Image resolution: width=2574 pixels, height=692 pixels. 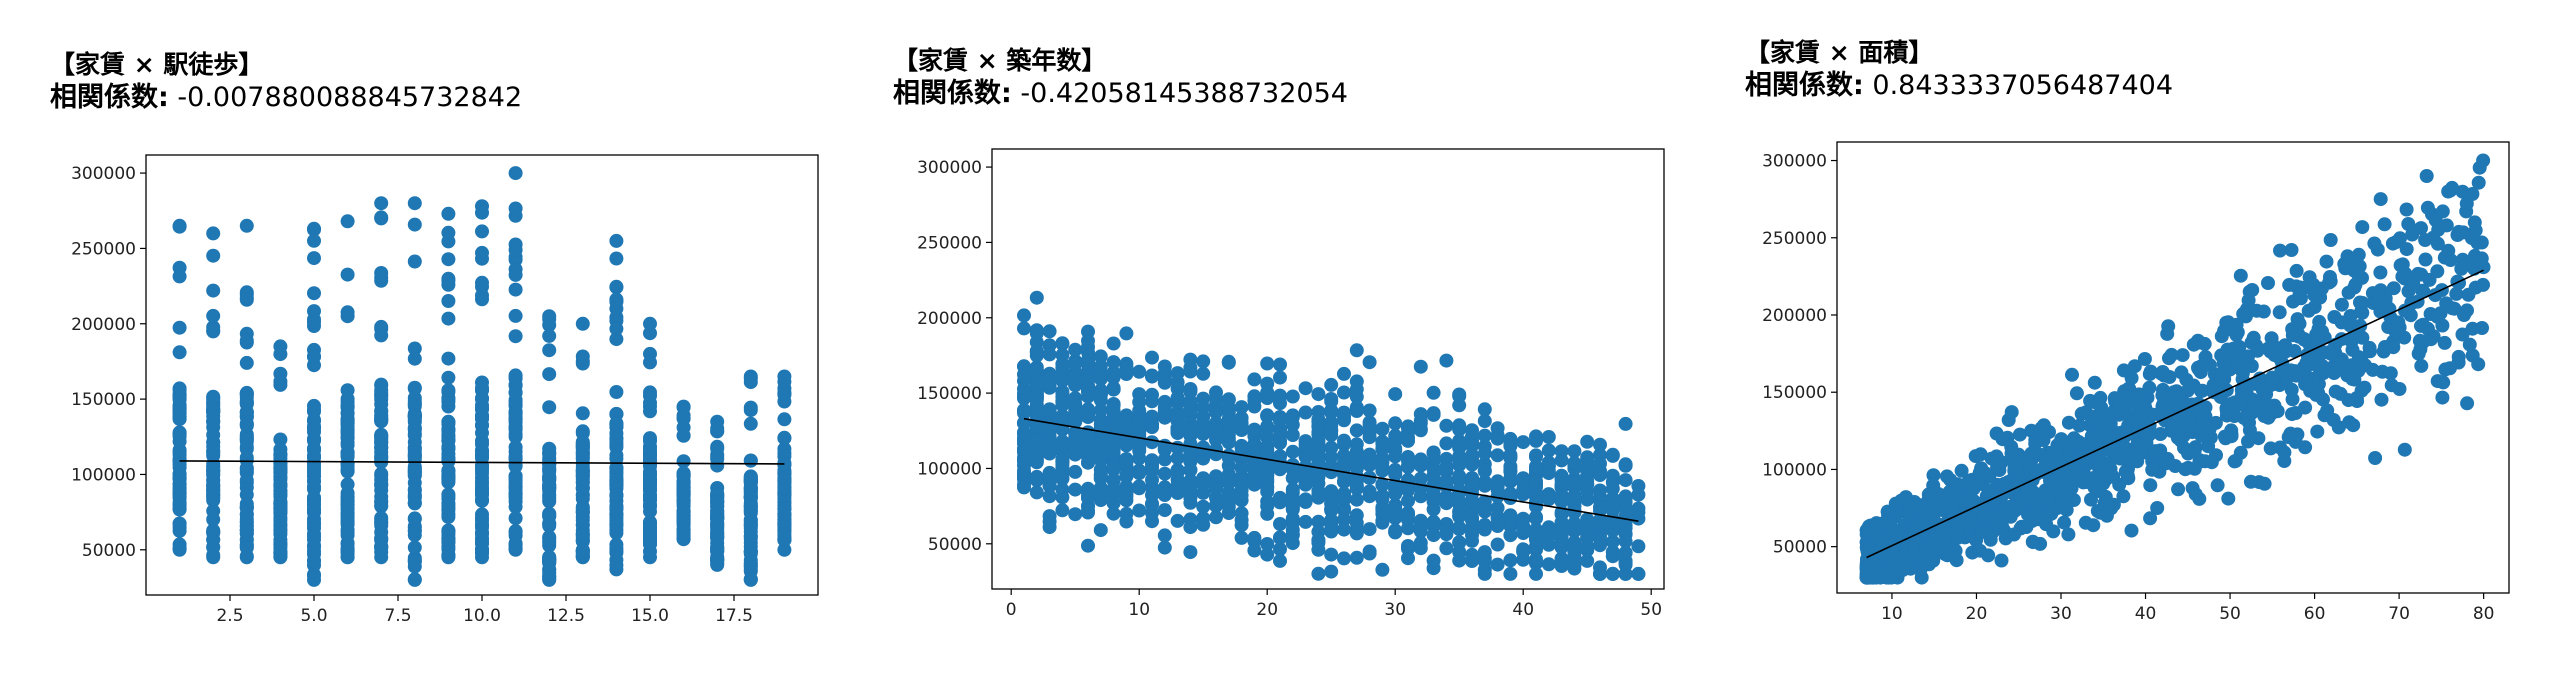 I want to click on x-tick-label: 60, so click(x=2315, y=614).